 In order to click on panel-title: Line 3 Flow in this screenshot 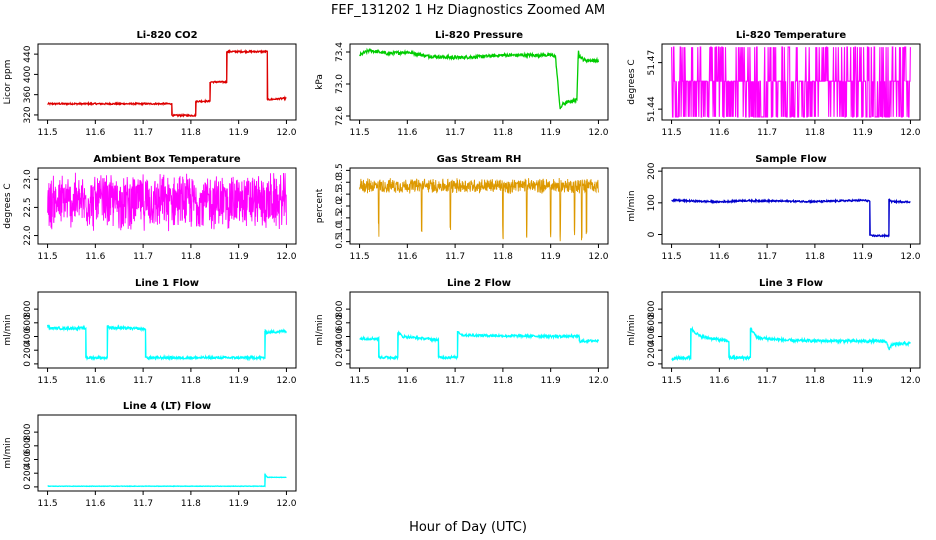, I will do `click(791, 283)`.